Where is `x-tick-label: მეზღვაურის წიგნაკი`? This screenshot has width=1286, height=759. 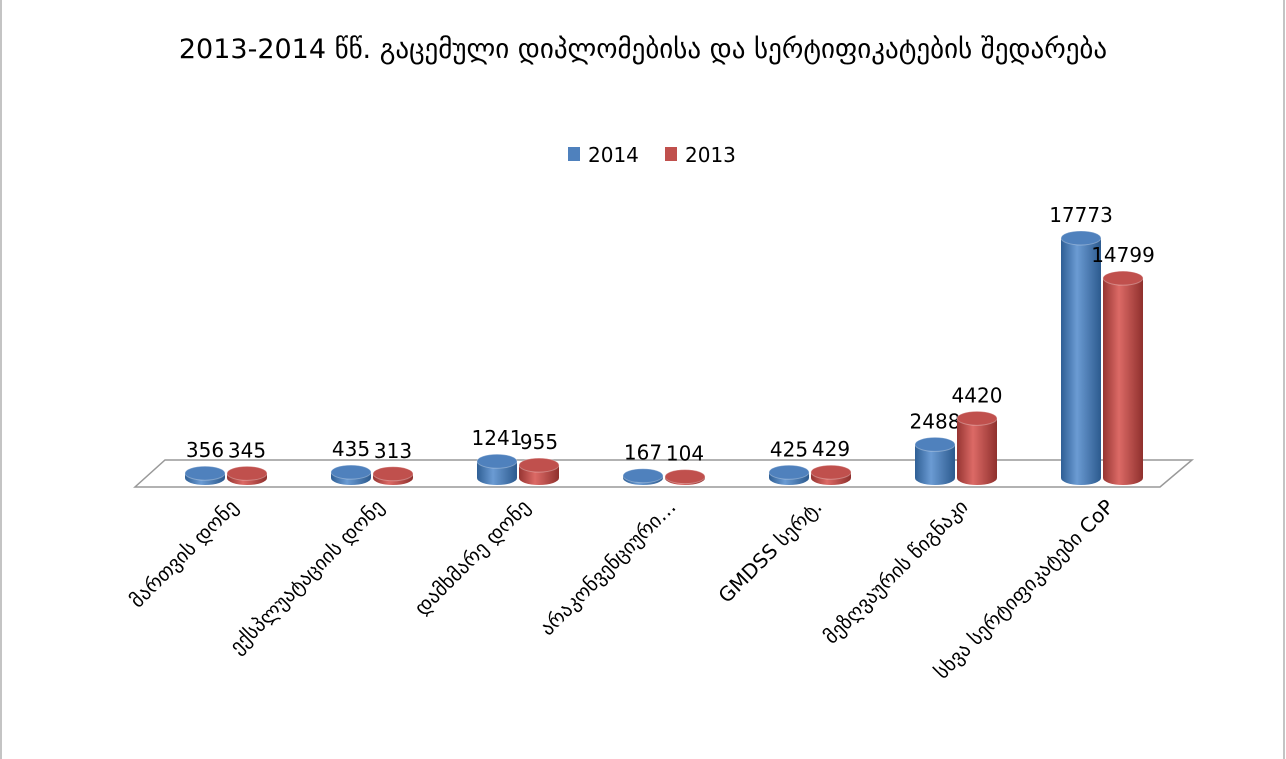 x-tick-label: მეზღვაურის წიგნაკი is located at coordinates (896, 572).